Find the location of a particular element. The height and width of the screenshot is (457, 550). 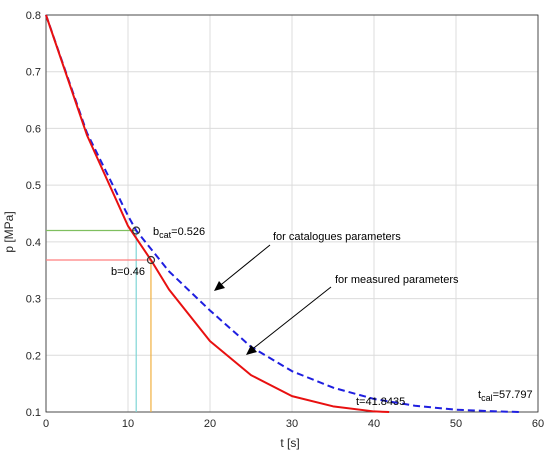

y-tick-label: 0.4 is located at coordinates (33, 243).